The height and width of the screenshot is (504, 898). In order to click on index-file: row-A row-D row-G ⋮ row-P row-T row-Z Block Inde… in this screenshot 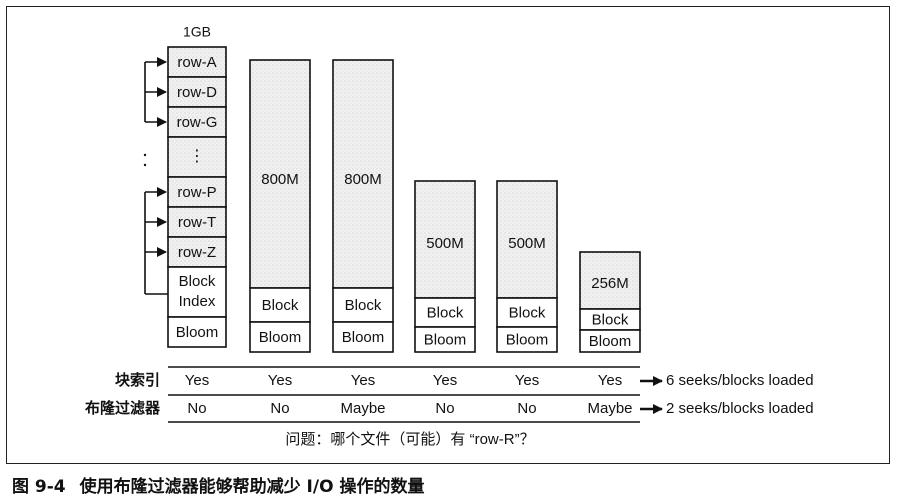, I will do `click(197, 197)`.